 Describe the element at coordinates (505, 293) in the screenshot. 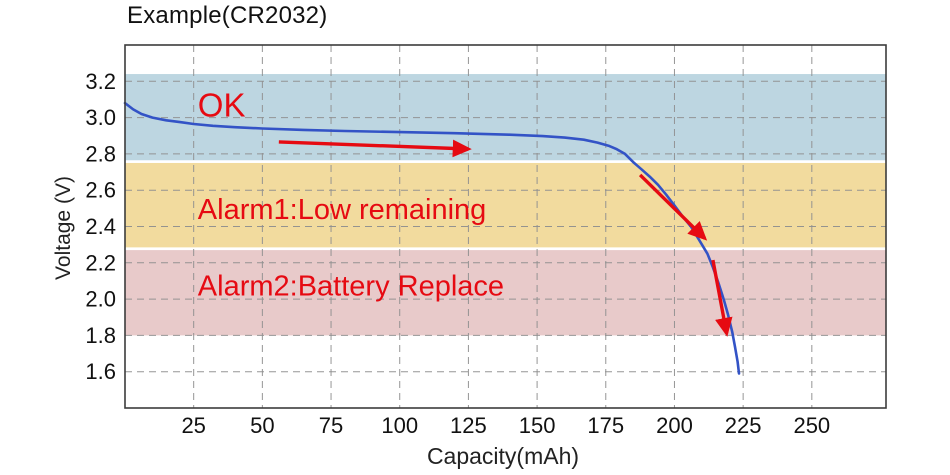

I see `band-alarm2` at that location.